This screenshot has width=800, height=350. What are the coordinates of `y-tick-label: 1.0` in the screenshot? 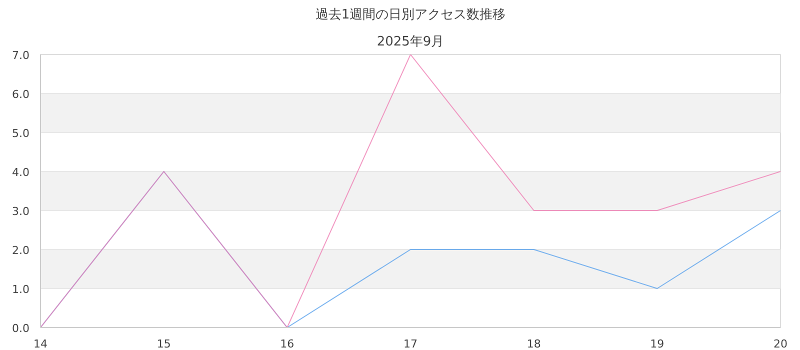 It's located at (21, 289).